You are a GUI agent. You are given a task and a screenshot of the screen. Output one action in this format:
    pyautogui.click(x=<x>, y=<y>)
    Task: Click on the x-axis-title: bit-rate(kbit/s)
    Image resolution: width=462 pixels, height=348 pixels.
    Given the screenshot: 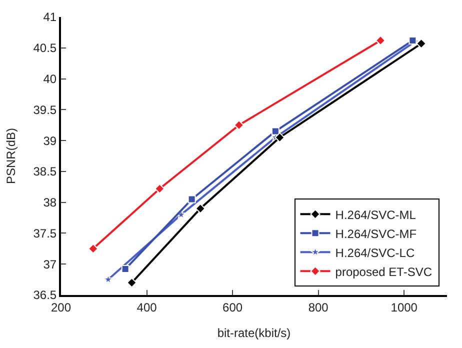 What is the action you would take?
    pyautogui.click(x=254, y=333)
    